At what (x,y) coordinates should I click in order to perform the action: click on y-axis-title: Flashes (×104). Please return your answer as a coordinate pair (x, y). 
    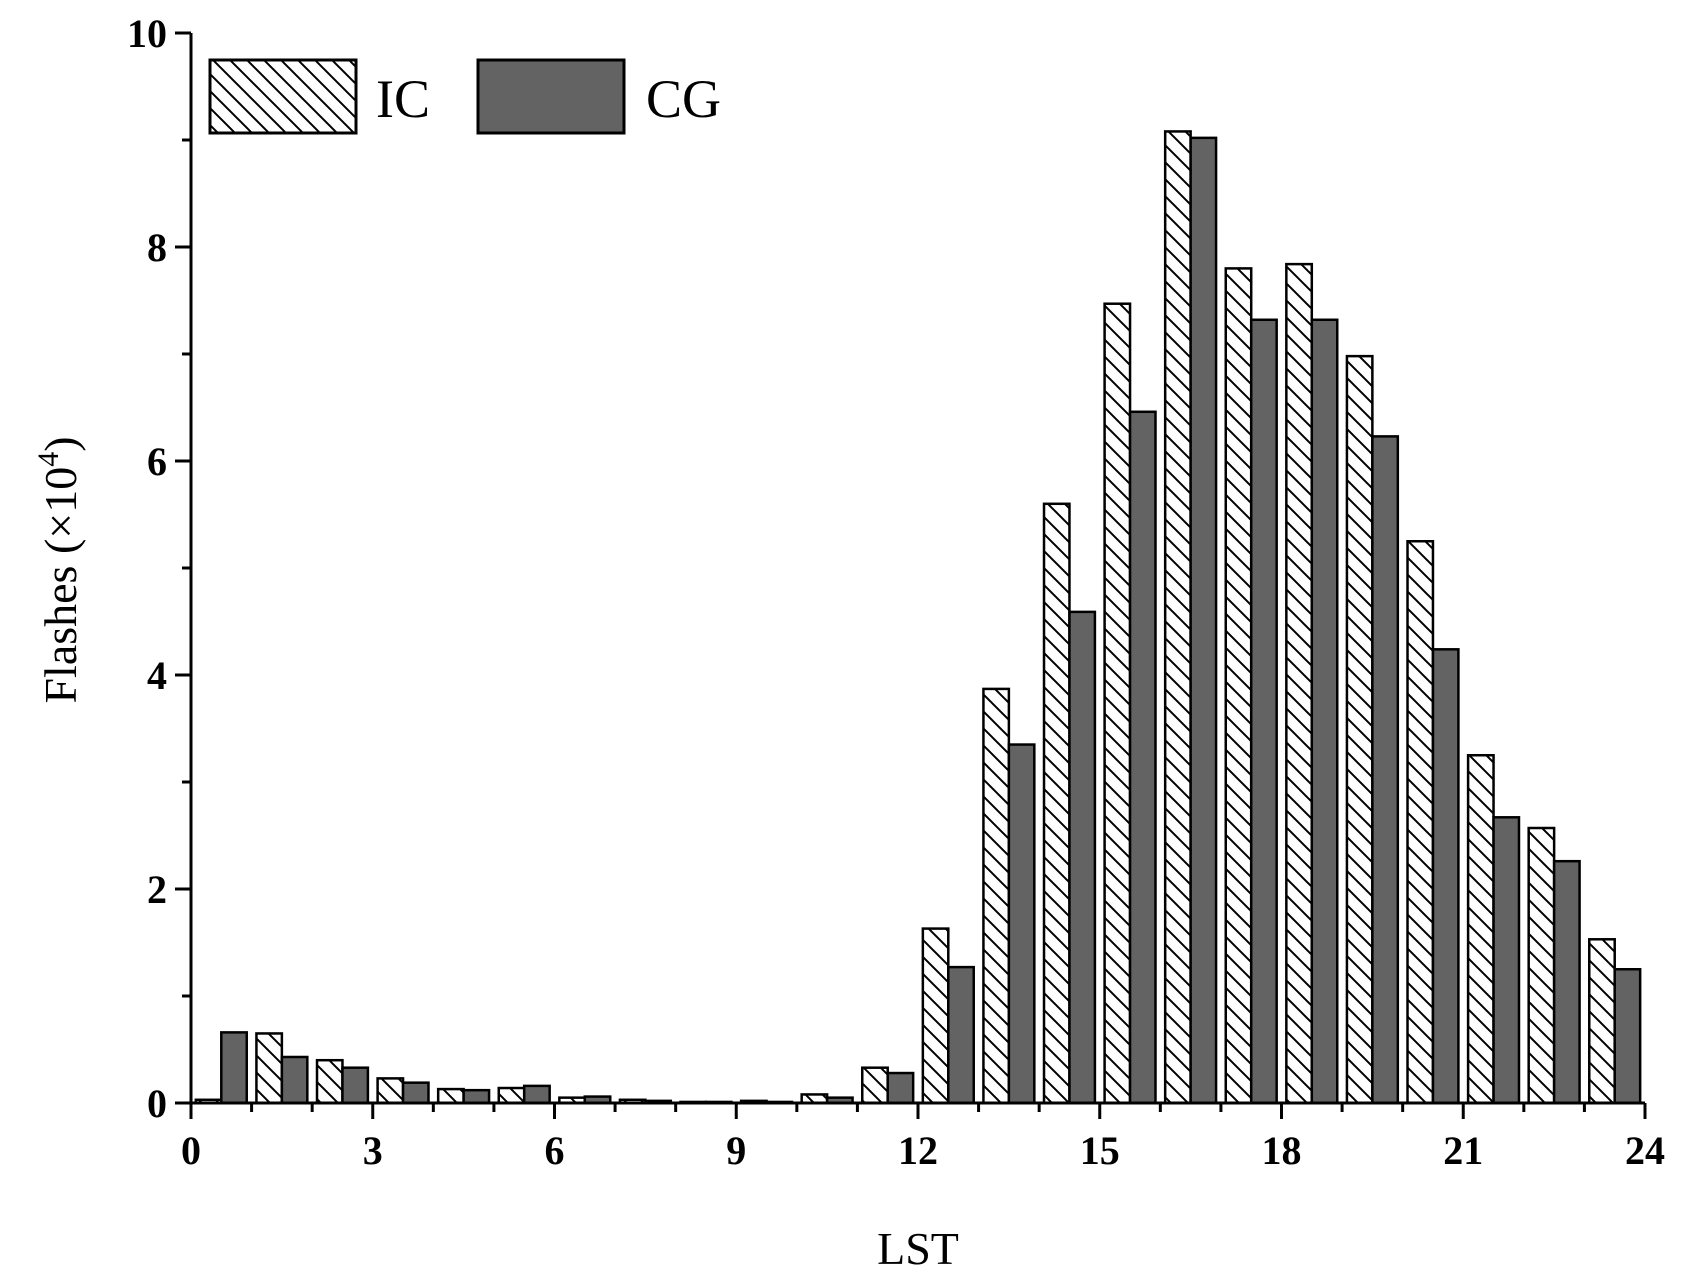
    Looking at the image, I should click on (59, 569).